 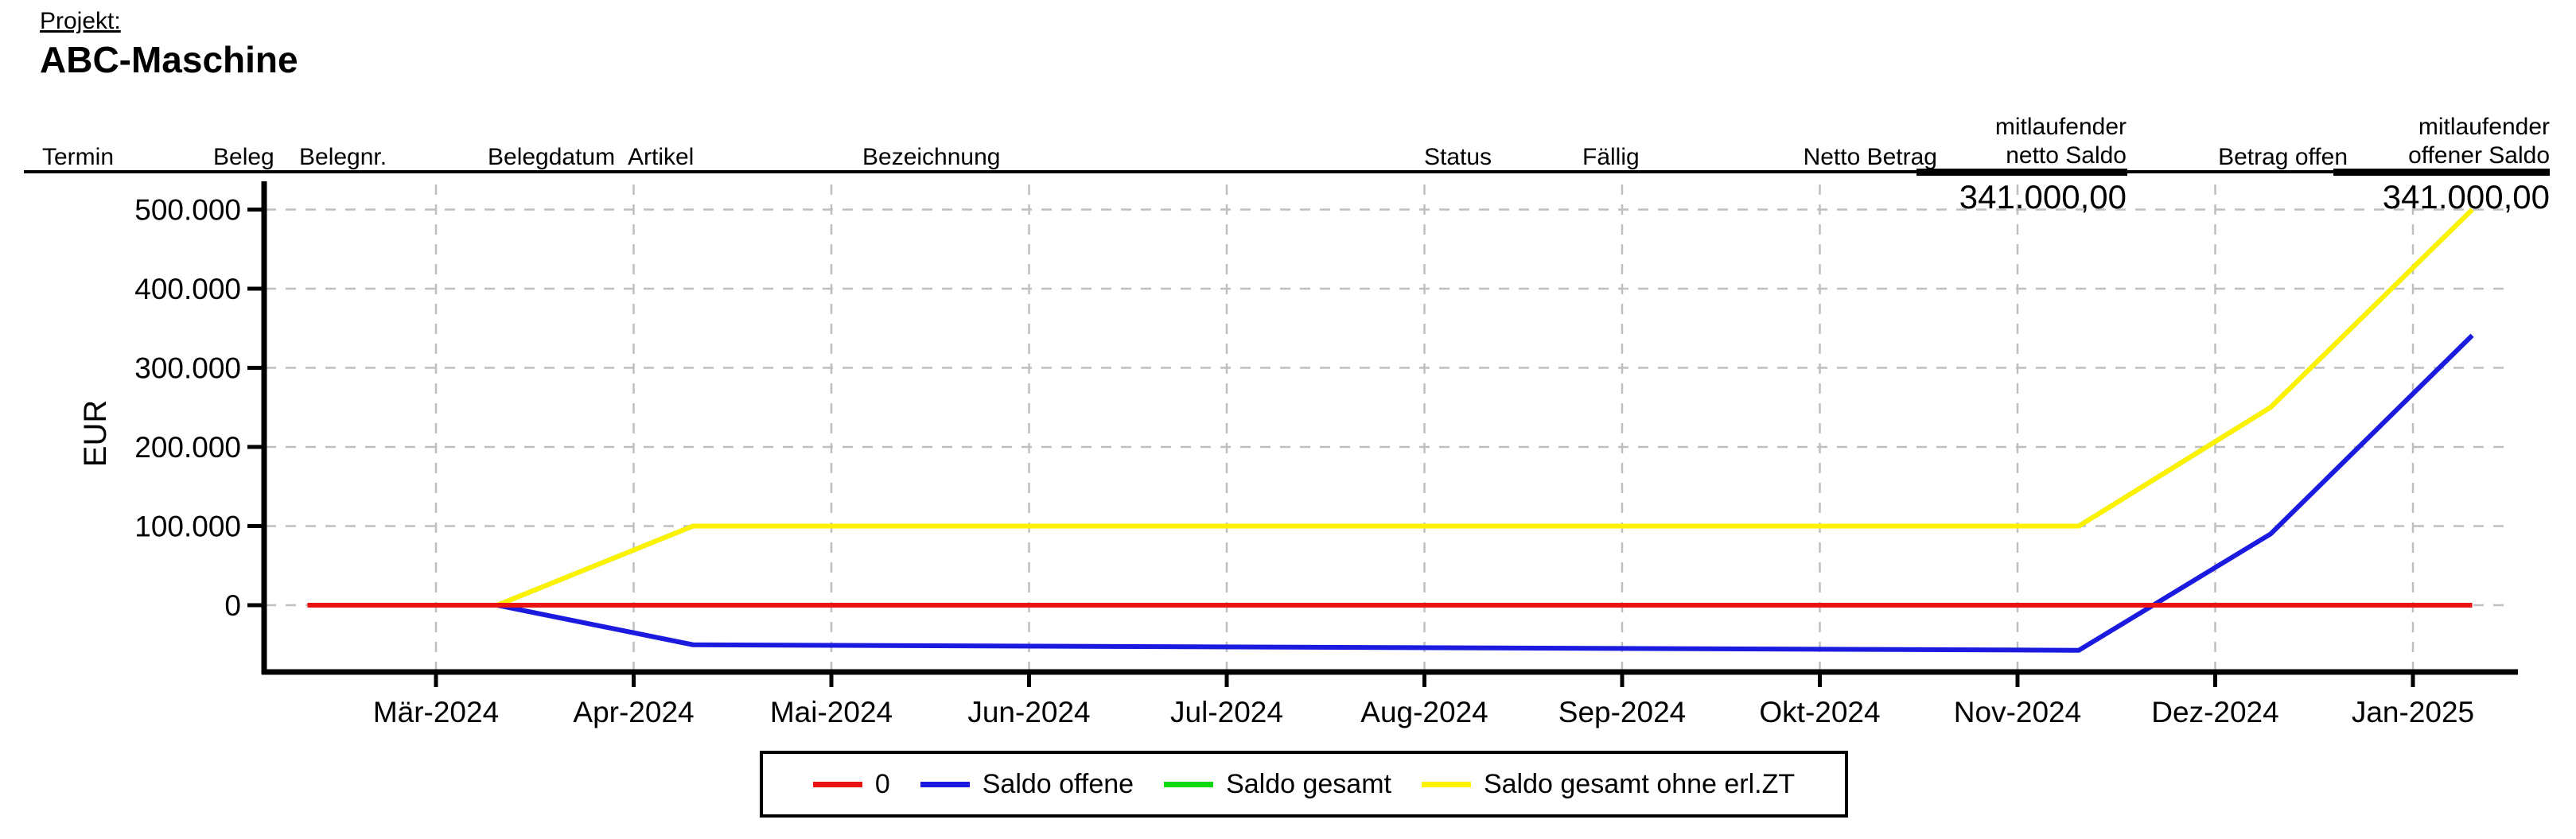 I want to click on x-tick-label: Jul-2024, so click(x=1227, y=712).